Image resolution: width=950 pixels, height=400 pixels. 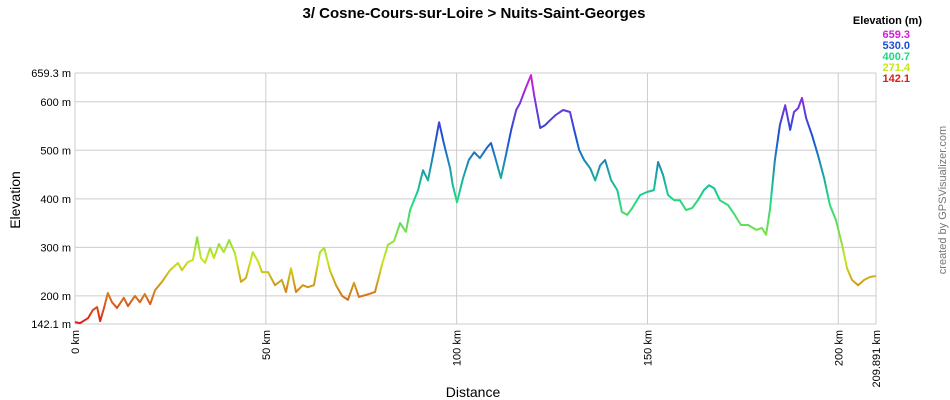 What do you see at coordinates (896, 57) in the screenshot?
I see `legend-entry: 400.7` at bounding box center [896, 57].